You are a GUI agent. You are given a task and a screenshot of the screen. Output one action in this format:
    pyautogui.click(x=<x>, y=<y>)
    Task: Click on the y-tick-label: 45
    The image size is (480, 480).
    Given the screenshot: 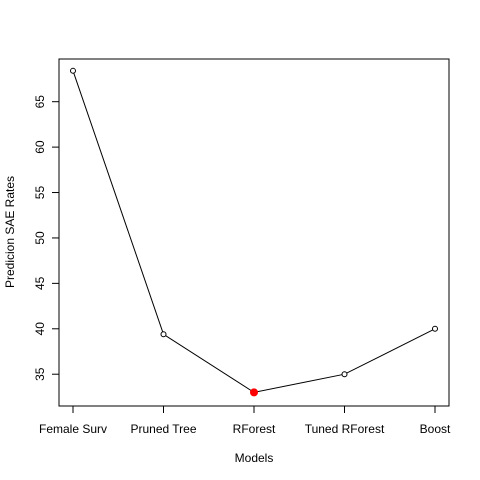 What is the action you would take?
    pyautogui.click(x=40, y=283)
    